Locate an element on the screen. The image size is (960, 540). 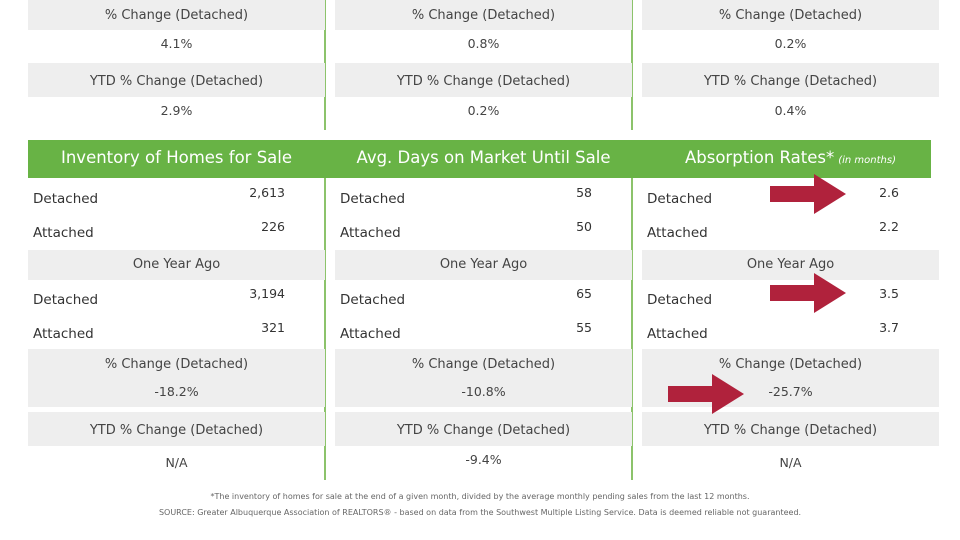
section-title-days: Avg. Days on Market Until Sale is located at coordinates (483, 157).